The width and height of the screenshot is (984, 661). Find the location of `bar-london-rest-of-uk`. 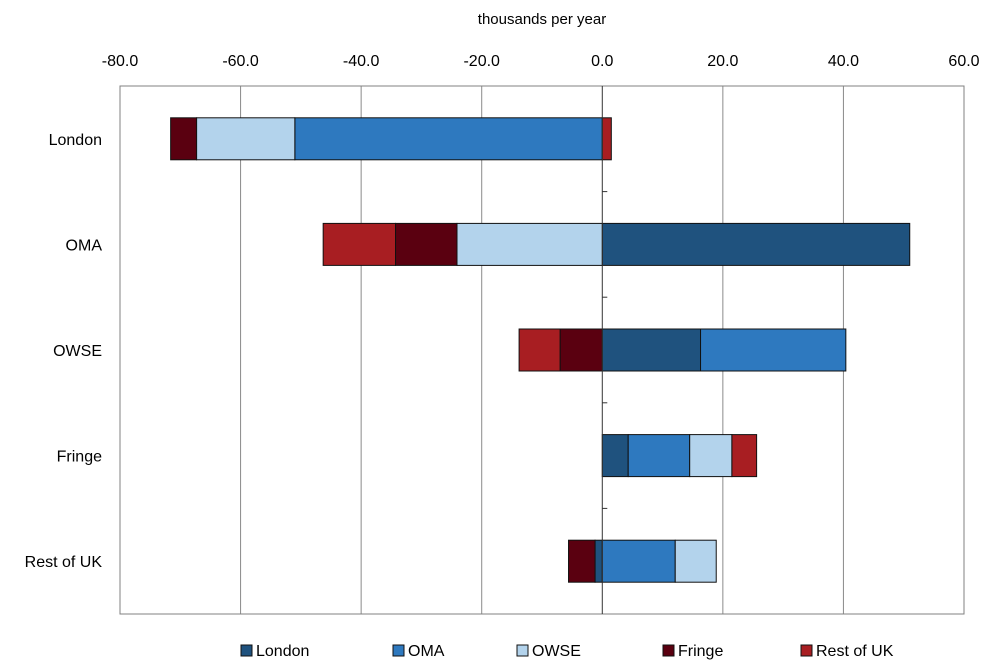

bar-london-rest-of-uk is located at coordinates (606, 139).